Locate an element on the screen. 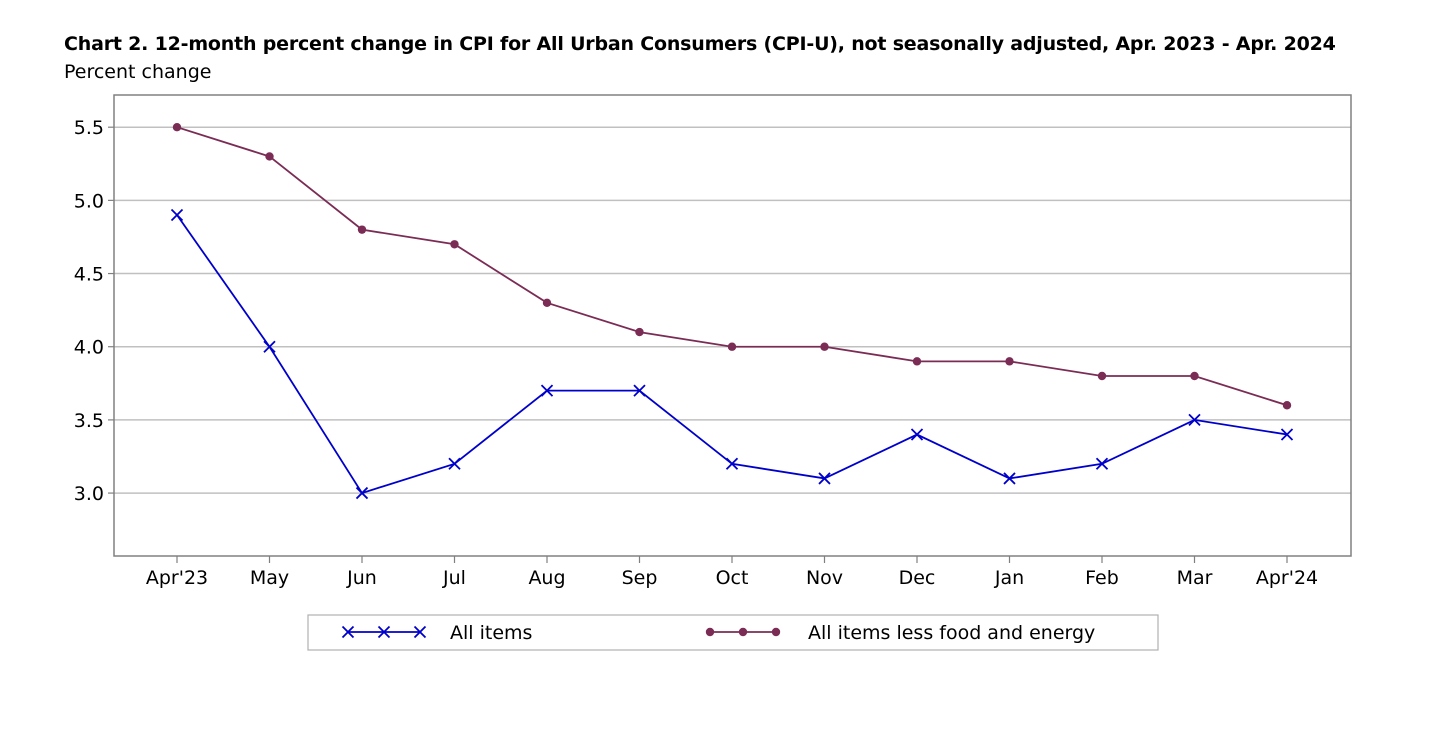 This screenshot has width=1456, height=736. y-tick-label: 5.0 is located at coordinates (89, 201).